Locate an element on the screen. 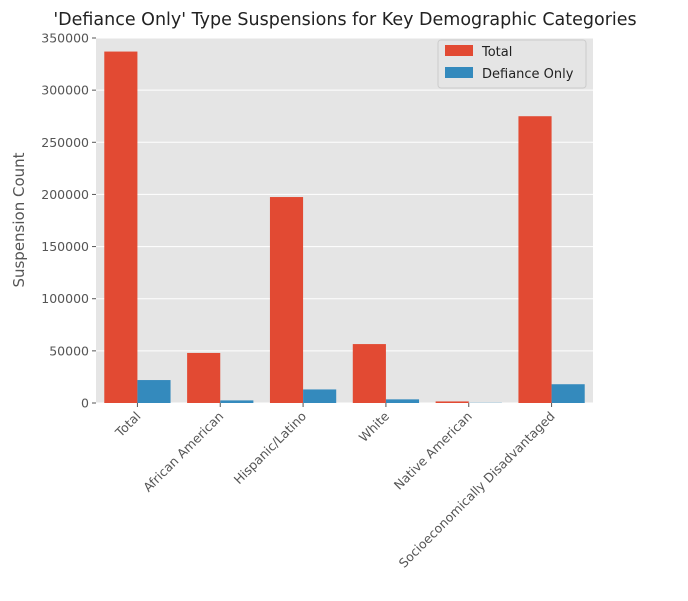 This screenshot has height=601, width=688. x-tick-label: Native American is located at coordinates (433, 451).